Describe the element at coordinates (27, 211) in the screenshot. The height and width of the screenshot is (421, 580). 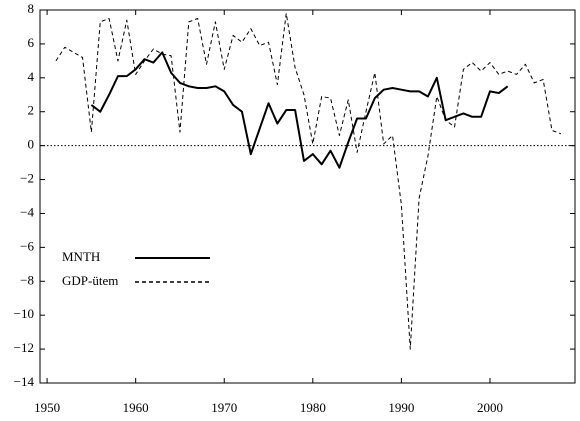
I see `y-tick-label: −4` at that location.